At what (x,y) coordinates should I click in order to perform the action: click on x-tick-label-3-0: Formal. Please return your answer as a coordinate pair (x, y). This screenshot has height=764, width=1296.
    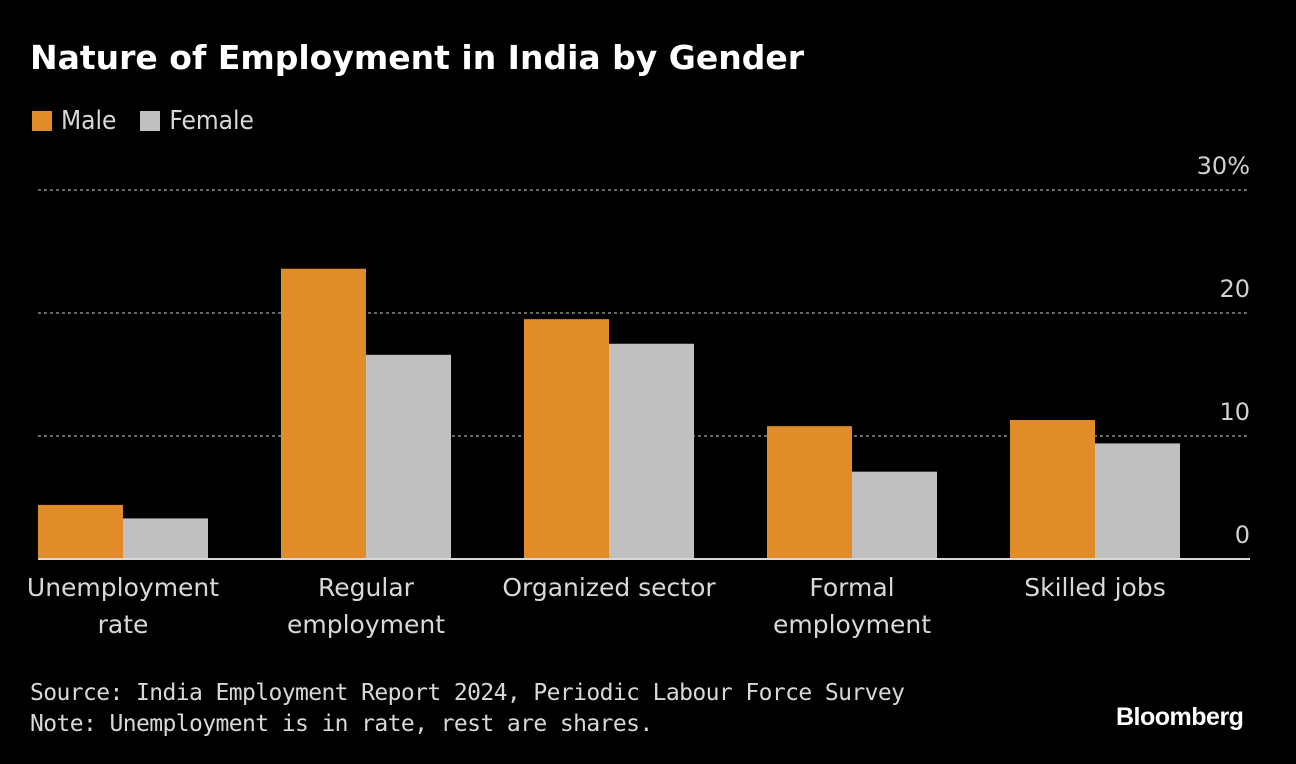
    Looking at the image, I should click on (851, 587).